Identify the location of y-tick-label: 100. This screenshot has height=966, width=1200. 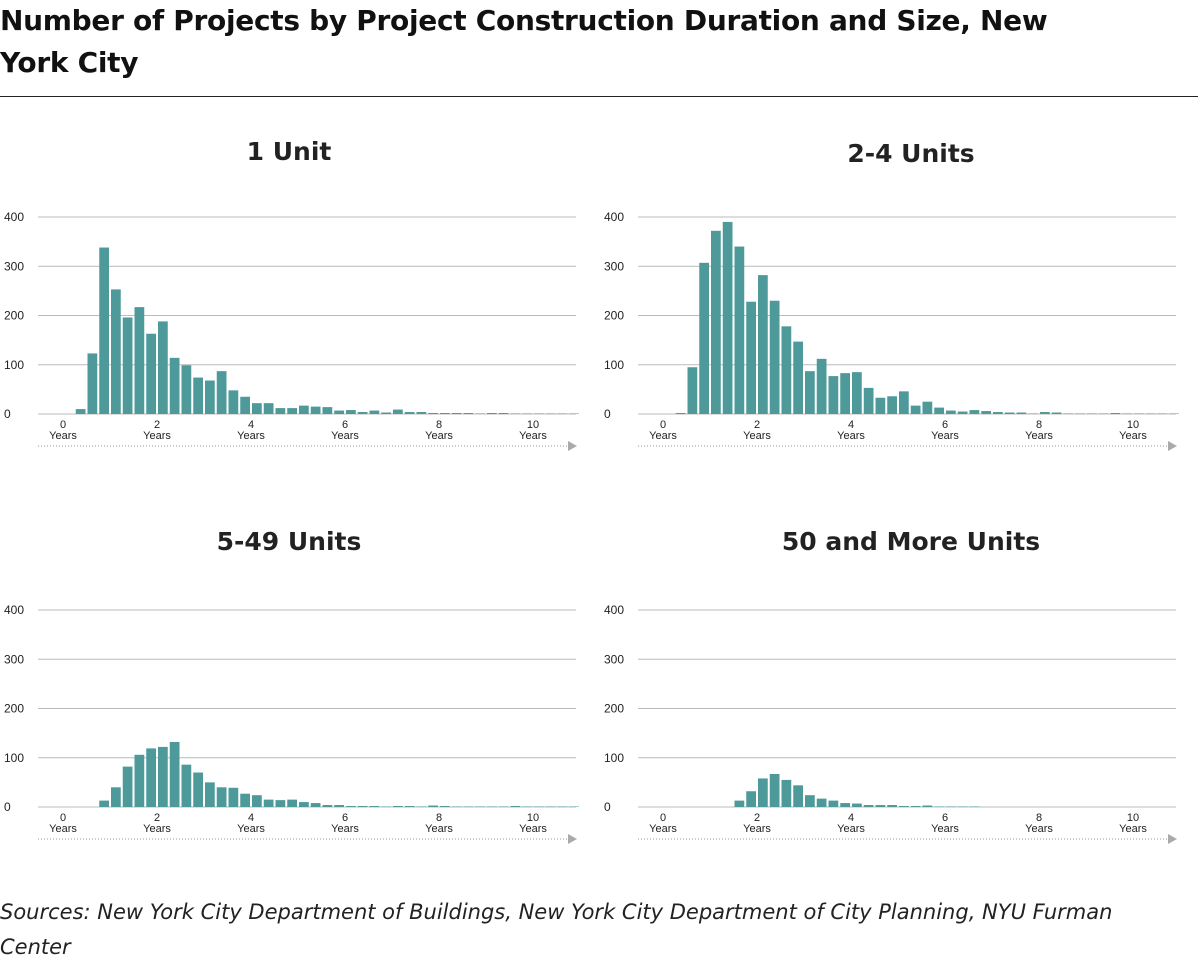
(614, 758).